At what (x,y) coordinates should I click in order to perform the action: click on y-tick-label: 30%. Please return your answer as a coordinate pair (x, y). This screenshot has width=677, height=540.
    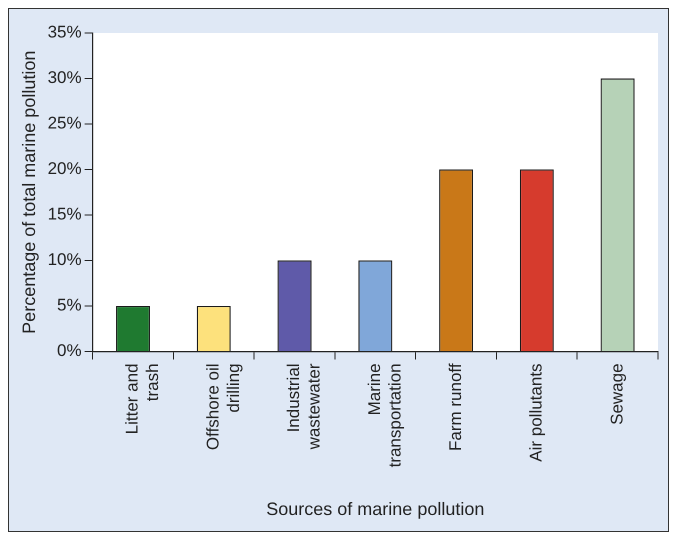
    Looking at the image, I should click on (65, 78).